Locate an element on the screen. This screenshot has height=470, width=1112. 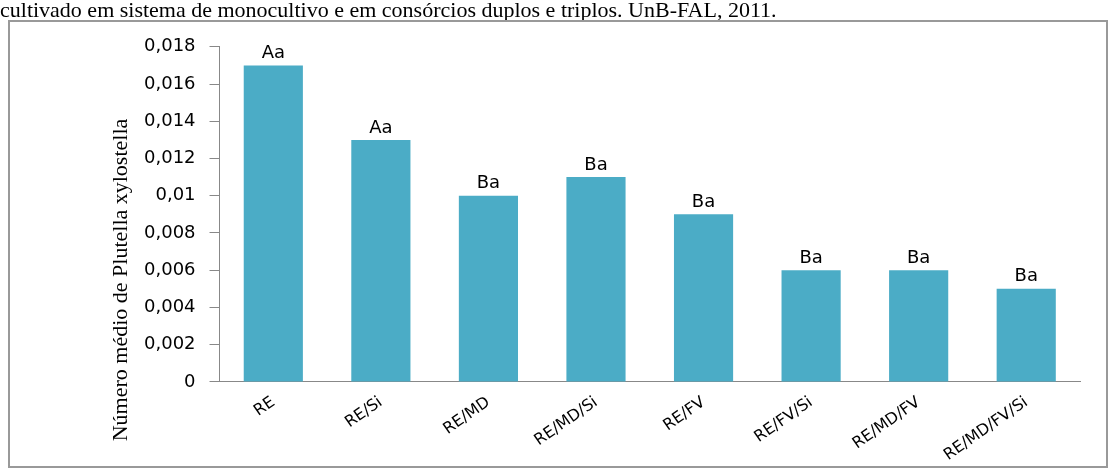
y-tick-label: 0,002 is located at coordinates (170, 343).